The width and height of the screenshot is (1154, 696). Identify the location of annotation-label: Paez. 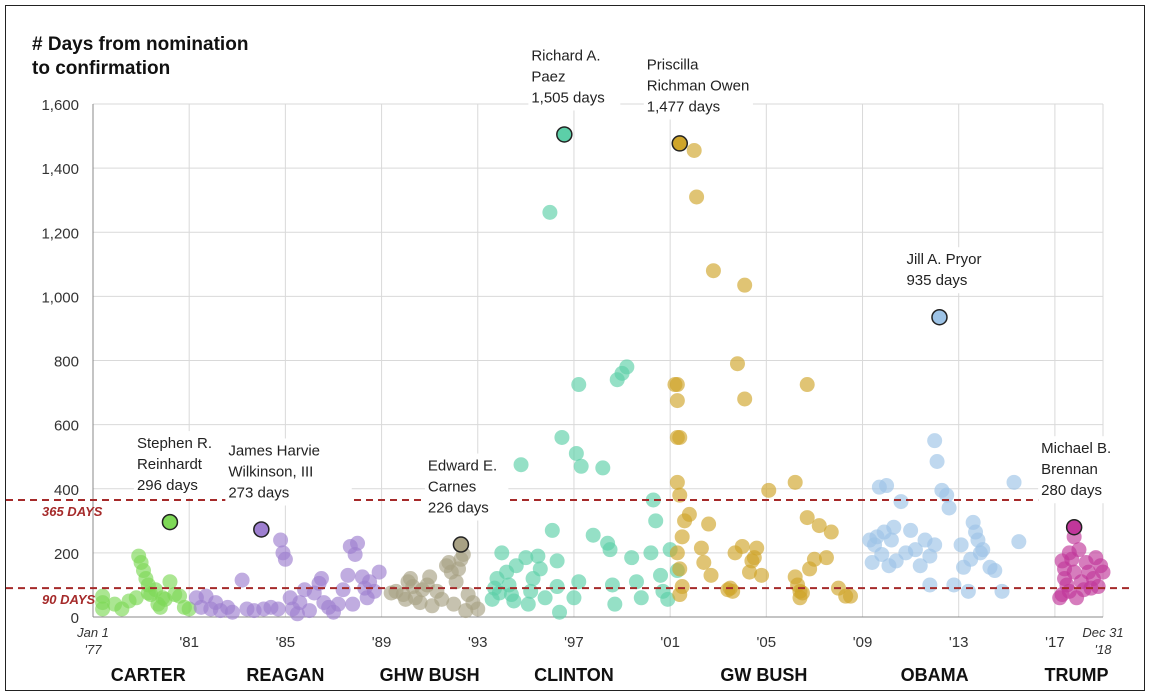
(548, 76).